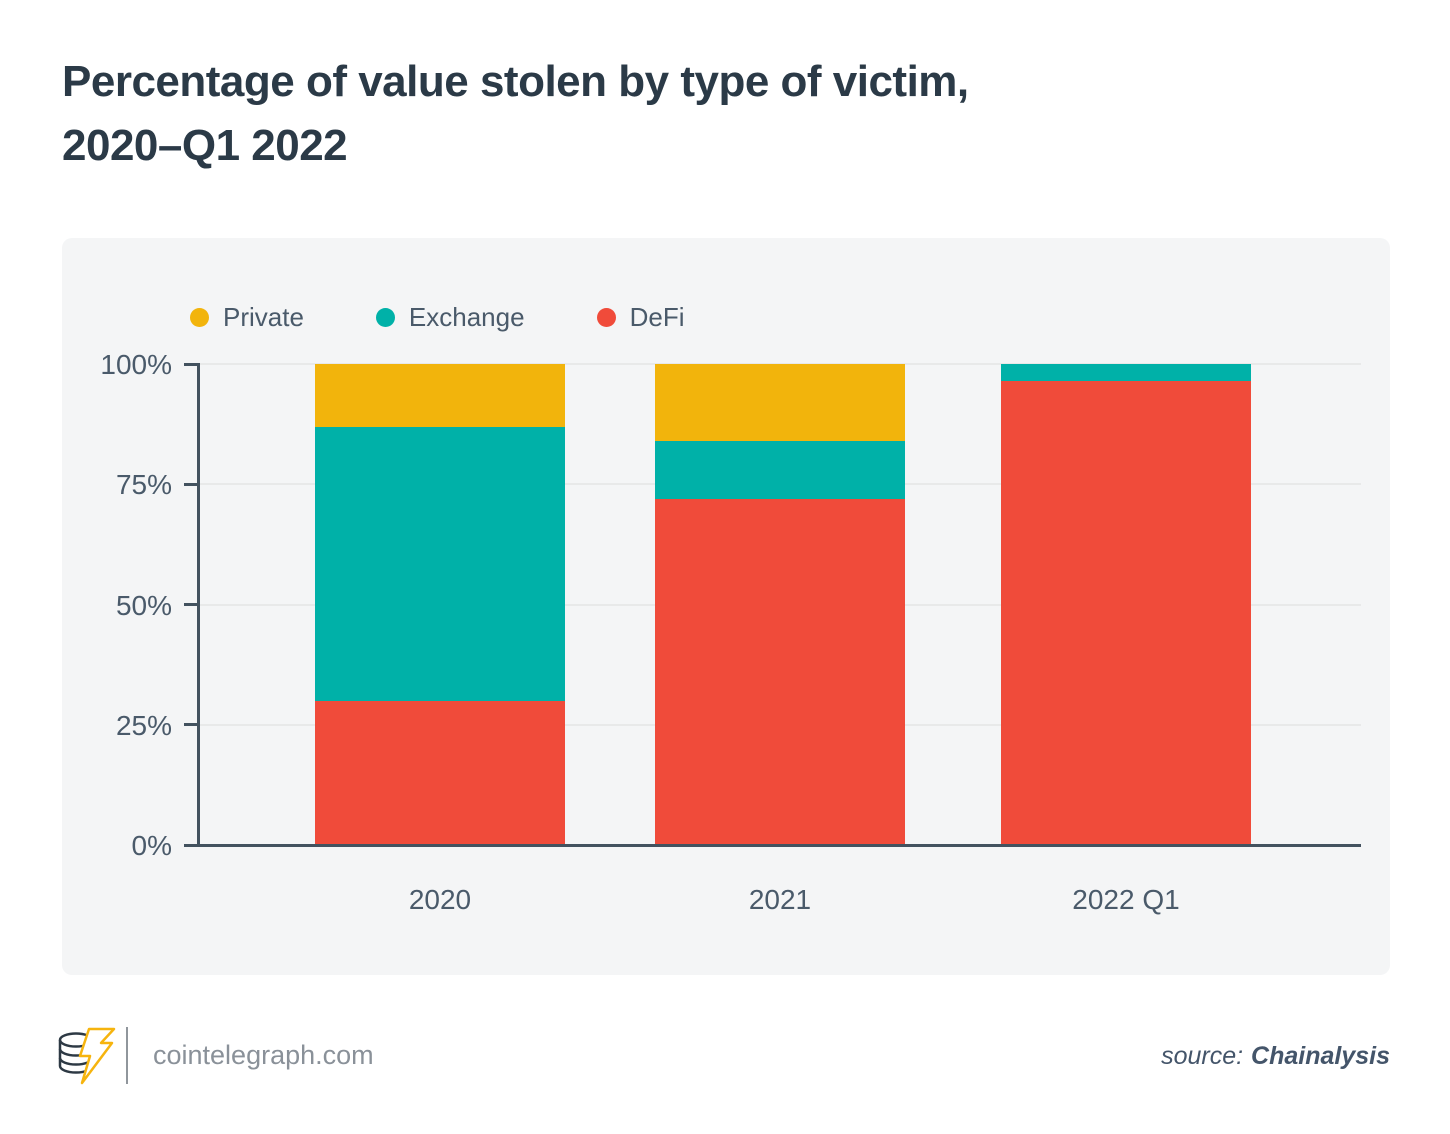 Image resolution: width=1450 pixels, height=1134 pixels. Describe the element at coordinates (466, 317) in the screenshot. I see `legend-label: Exchange` at that location.